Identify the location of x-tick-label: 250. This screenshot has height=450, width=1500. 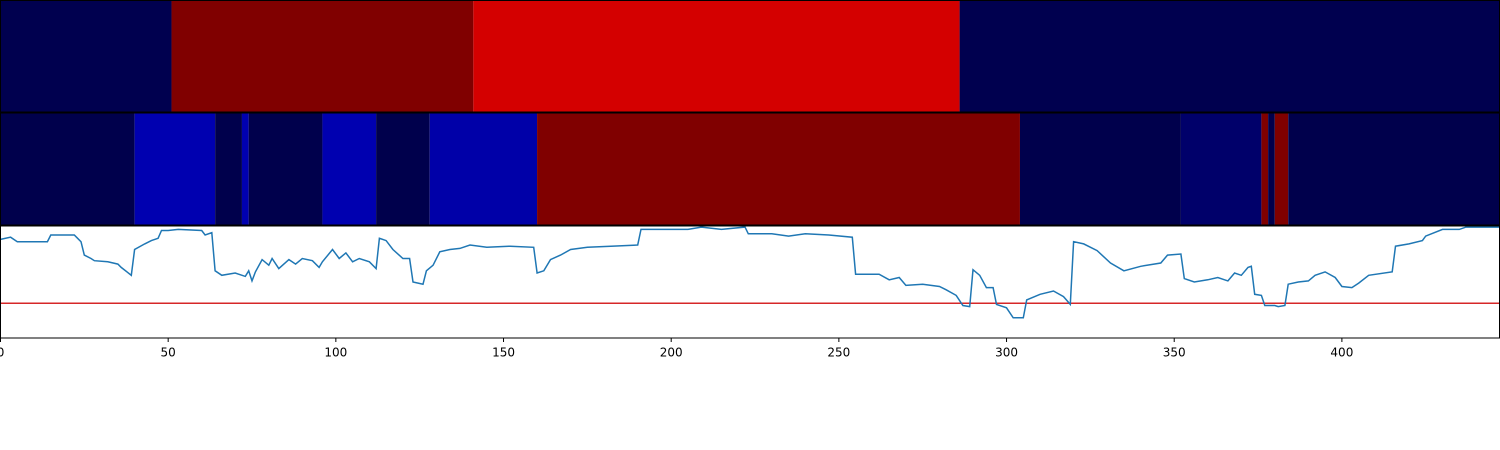
(838, 353).